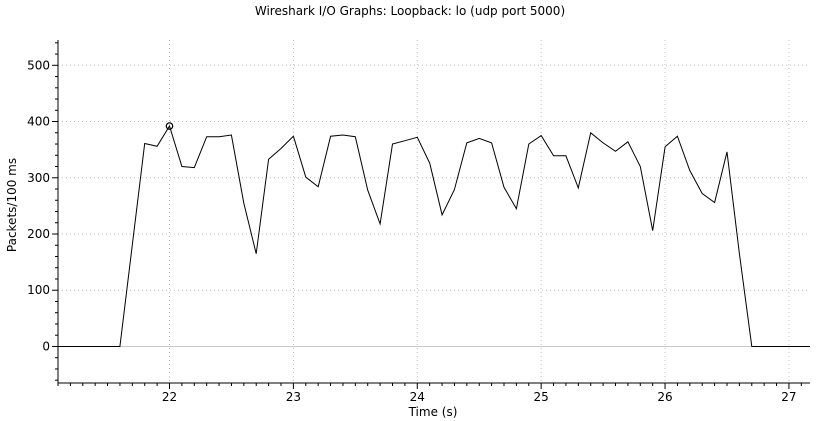  Describe the element at coordinates (38, 234) in the screenshot. I see `y-tick-label-200: 200` at that location.